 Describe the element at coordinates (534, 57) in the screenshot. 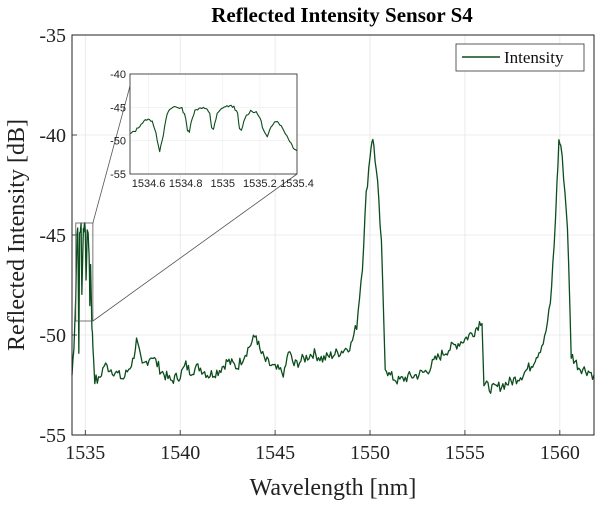

I see `legend-entry-intensity: Intensity` at that location.